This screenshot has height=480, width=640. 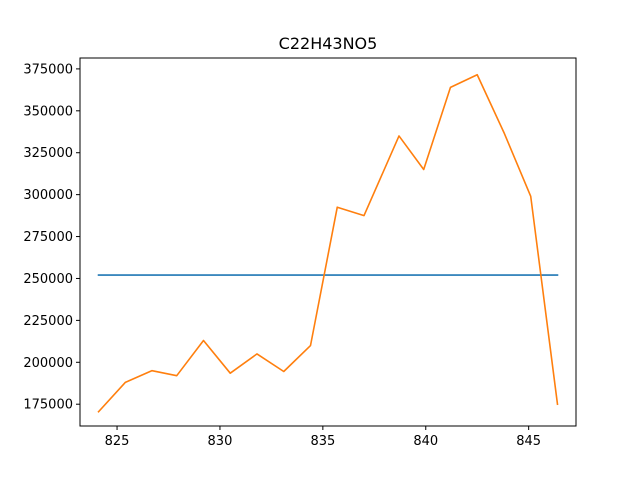 What do you see at coordinates (48, 237) in the screenshot?
I see `y-tick-label: 275000` at bounding box center [48, 237].